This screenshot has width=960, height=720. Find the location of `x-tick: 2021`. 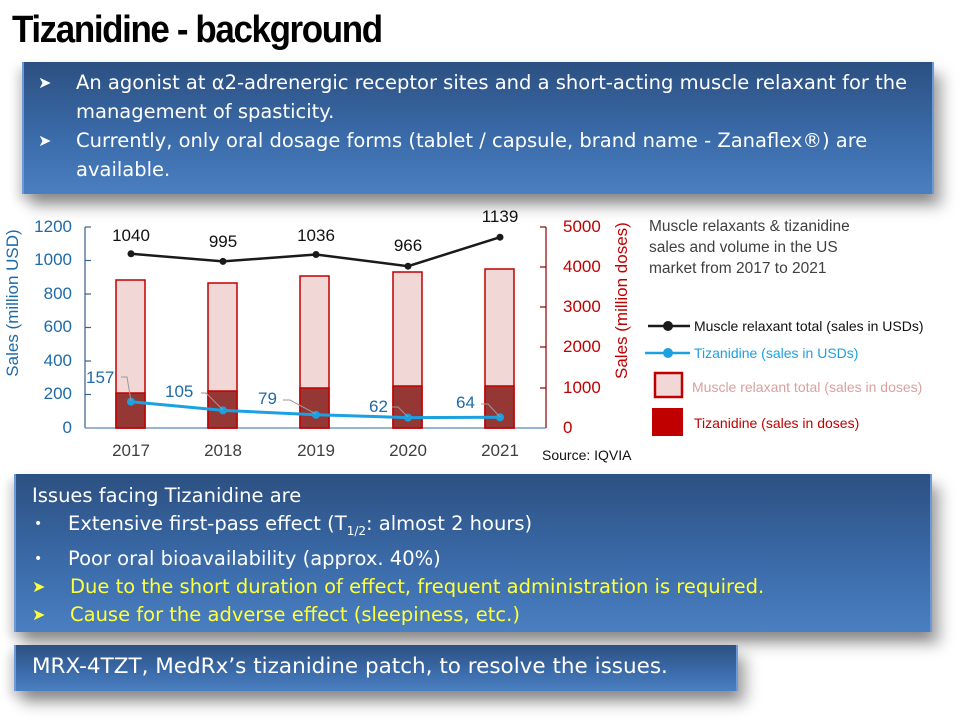

x-tick: 2021 is located at coordinates (500, 450).